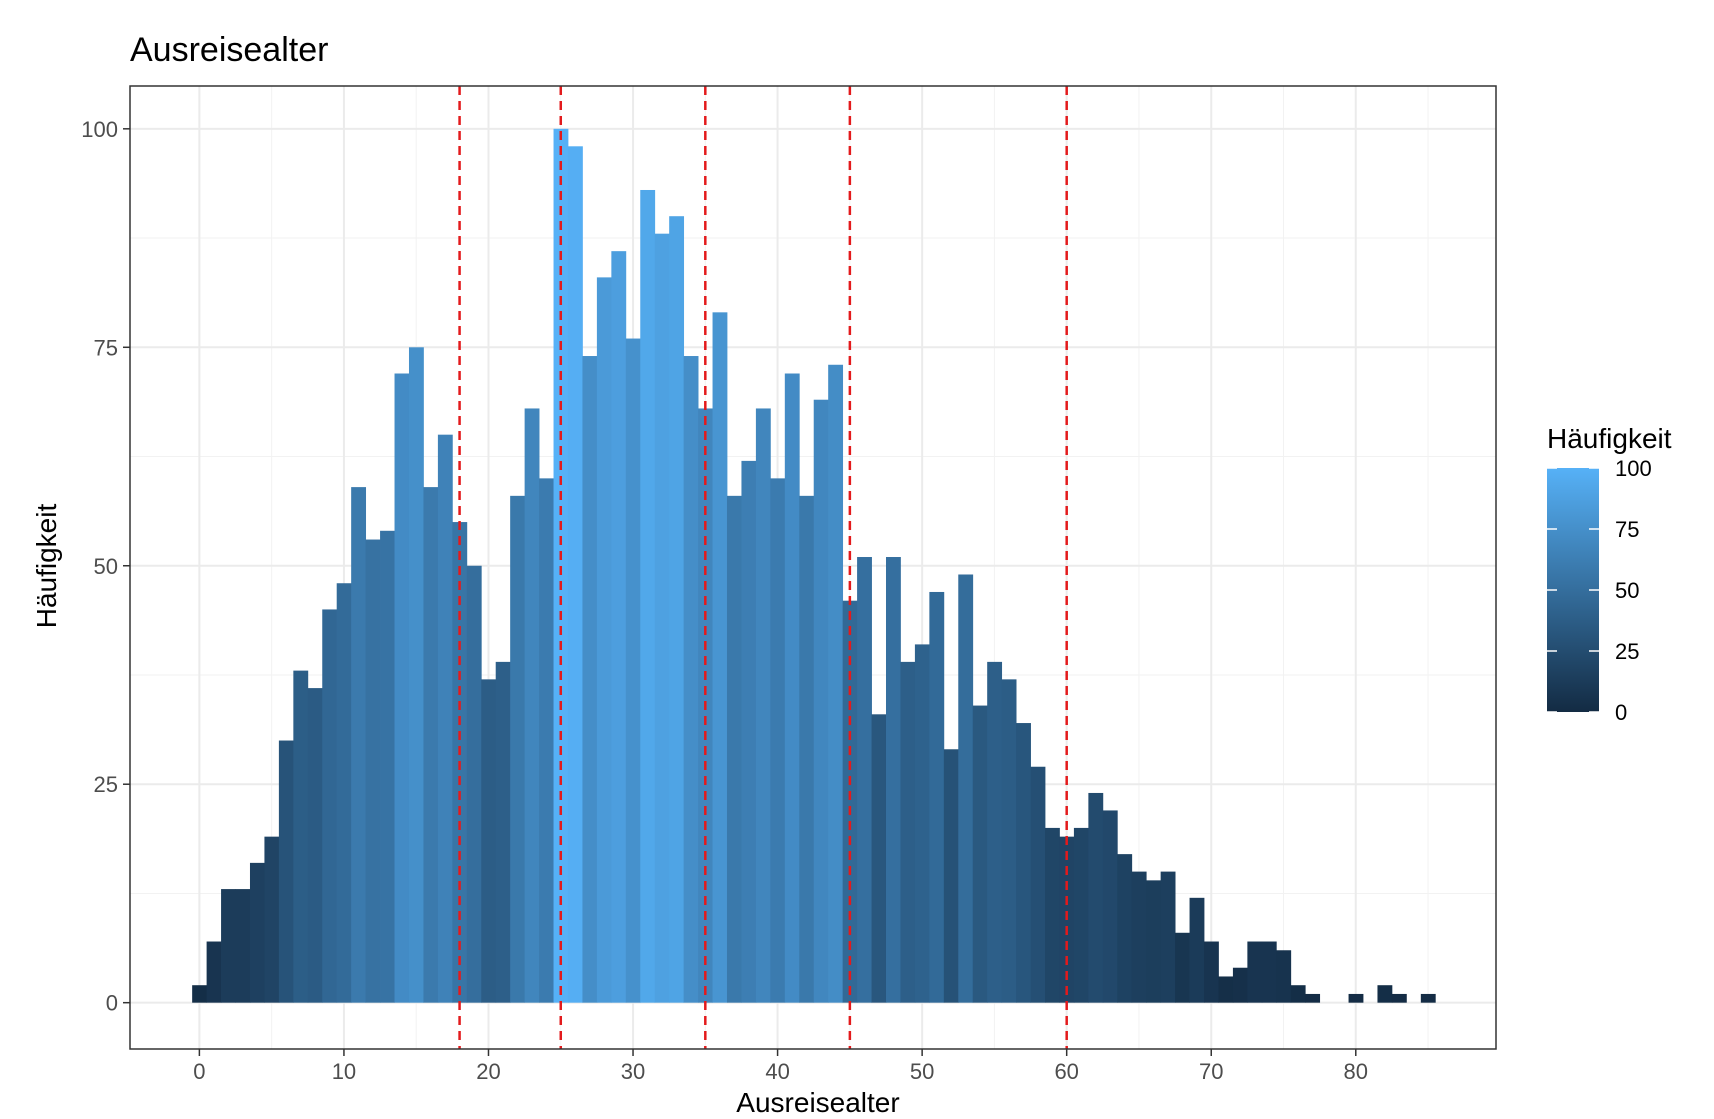 The image size is (1714, 1119). What do you see at coordinates (46, 566) in the screenshot?
I see `y-axis-title: Häufigkeit` at bounding box center [46, 566].